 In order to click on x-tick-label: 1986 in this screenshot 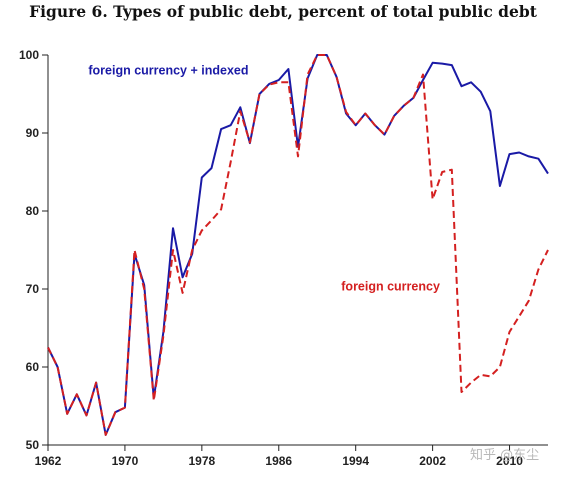, I will do `click(278, 461)`.